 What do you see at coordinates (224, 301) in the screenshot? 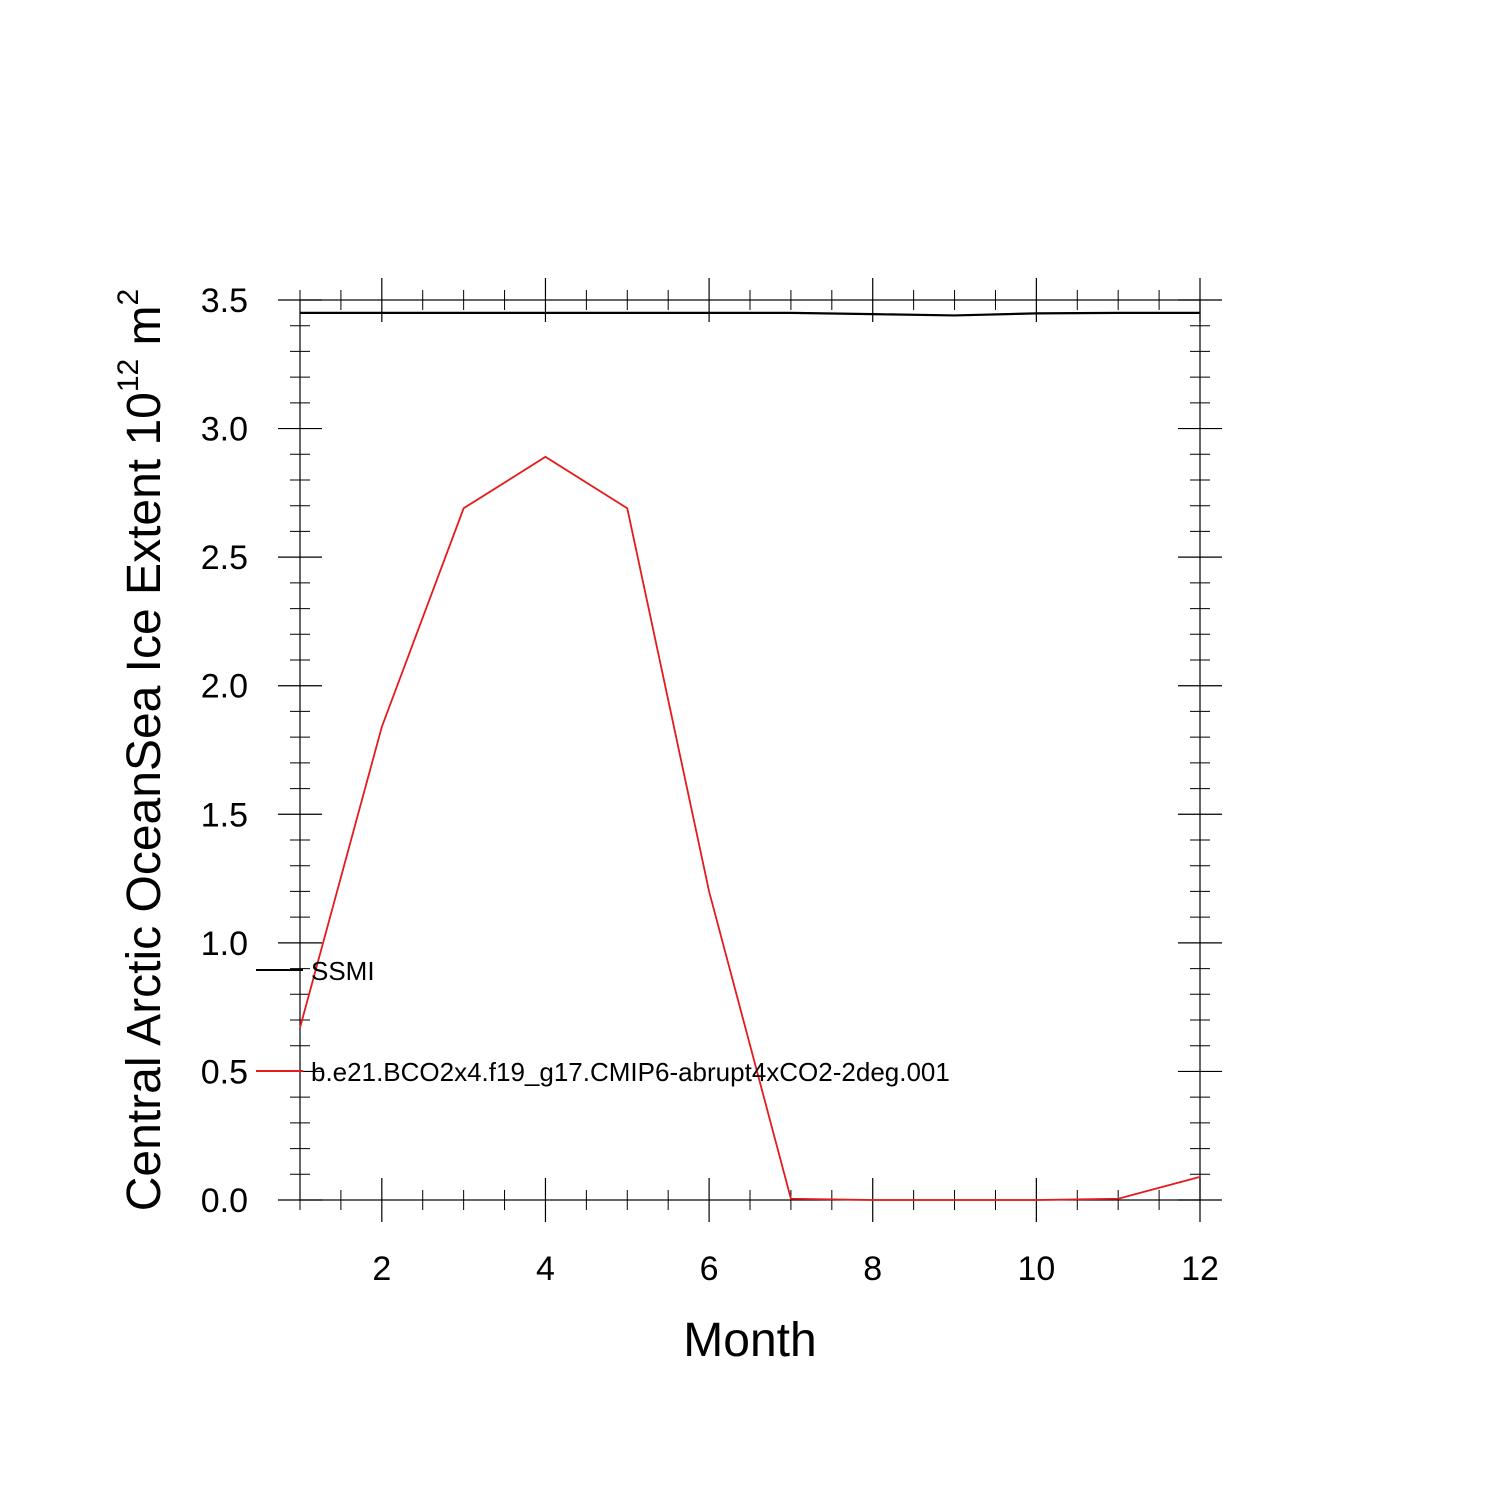
I see `y-tick-label: 3.5` at bounding box center [224, 301].